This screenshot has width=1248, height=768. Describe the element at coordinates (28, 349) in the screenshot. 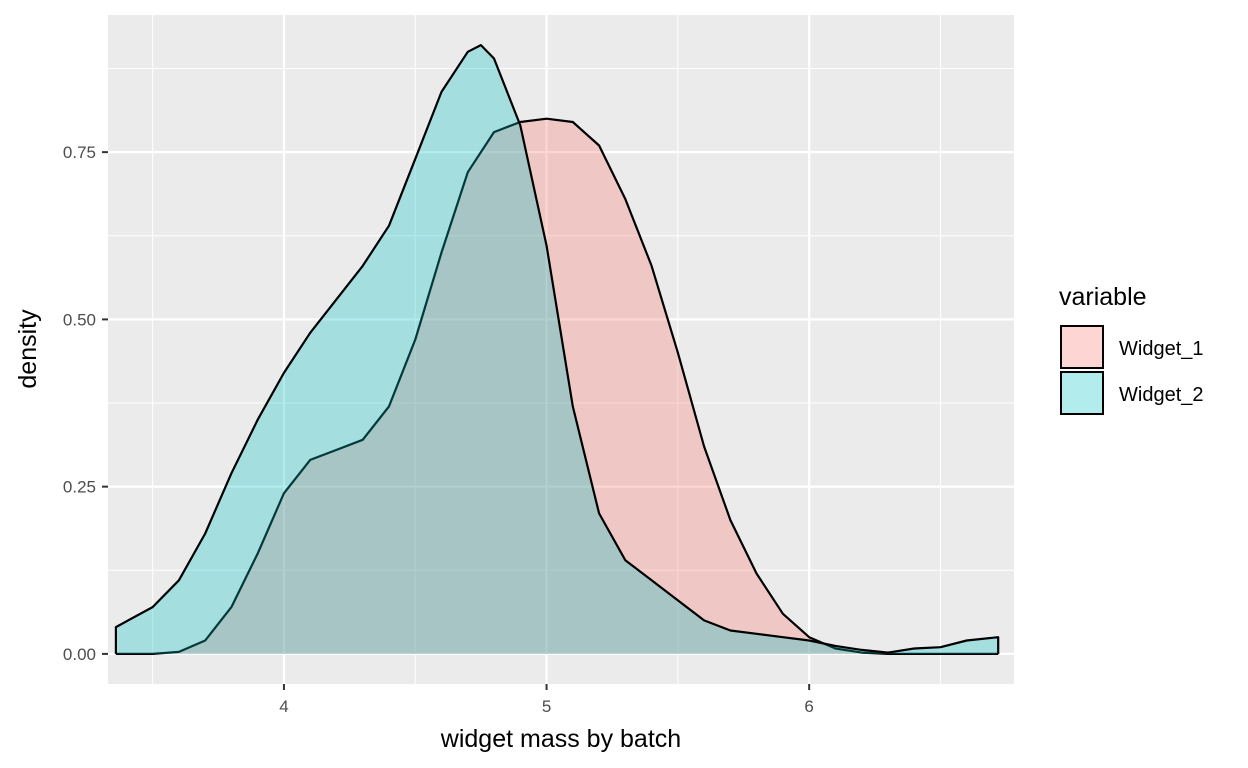

I see `y-axis-title: density` at that location.